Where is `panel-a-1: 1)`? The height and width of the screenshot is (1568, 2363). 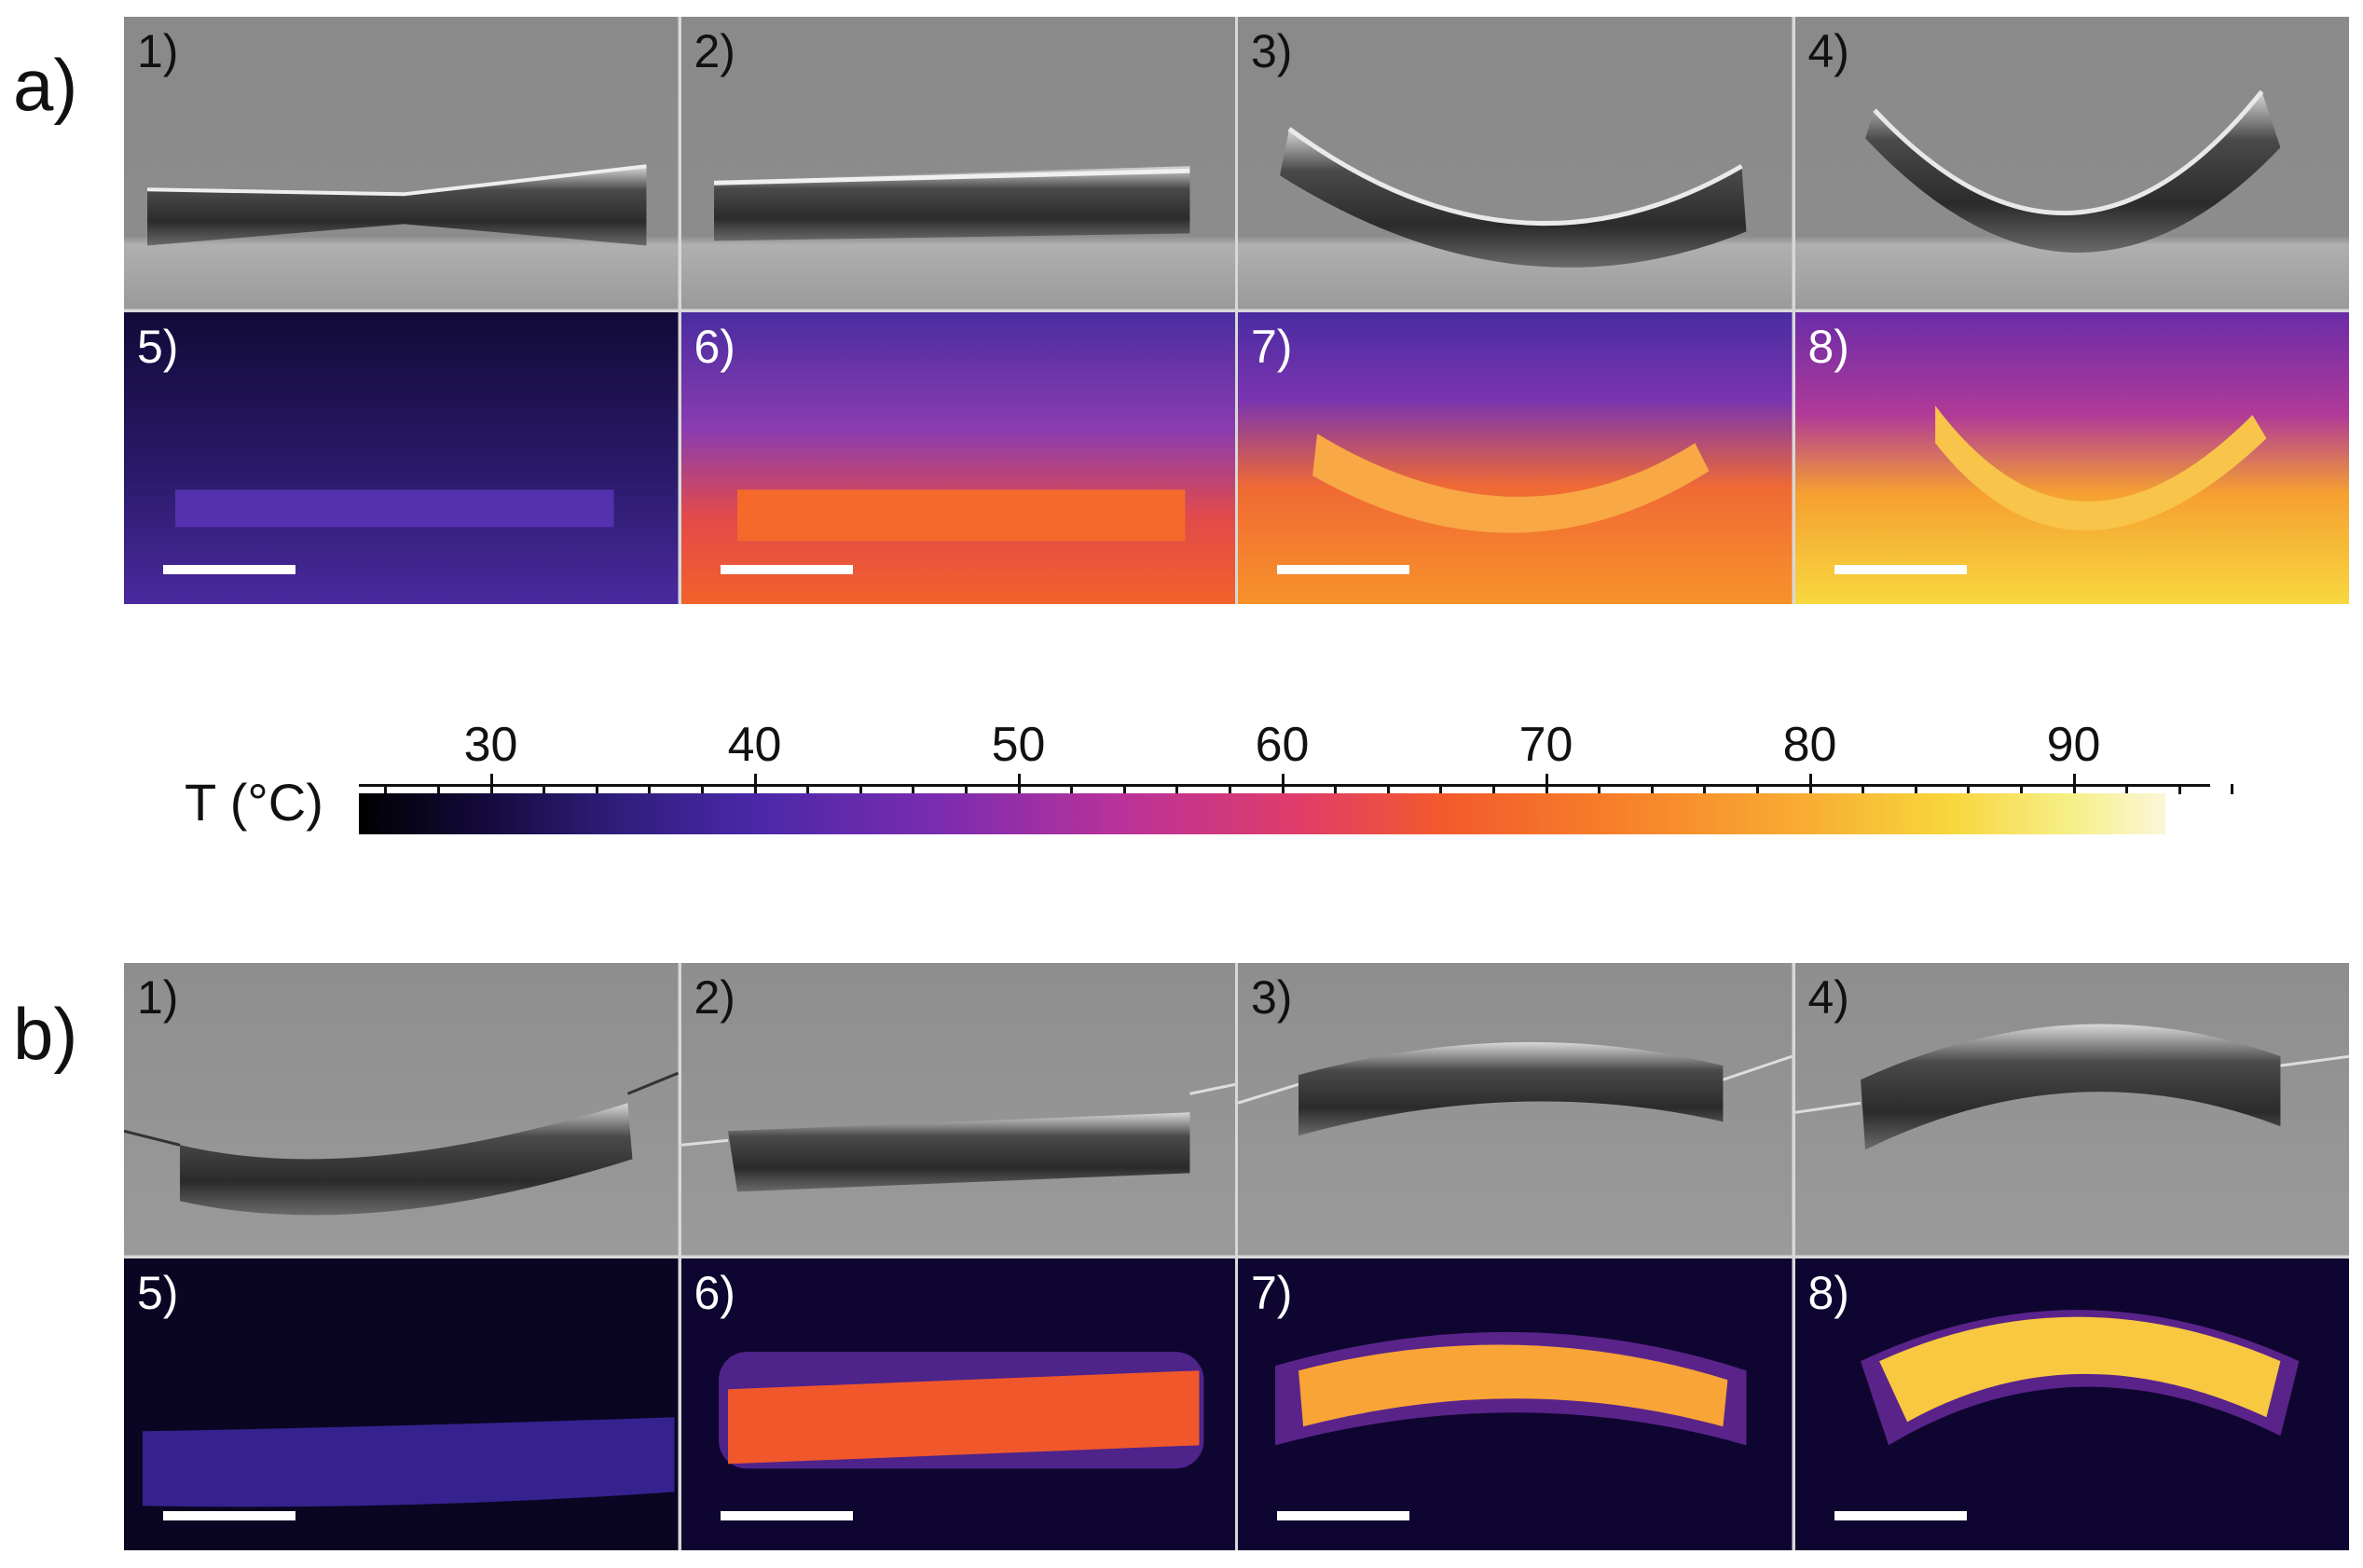
panel-a-1: 1) is located at coordinates (402, 163).